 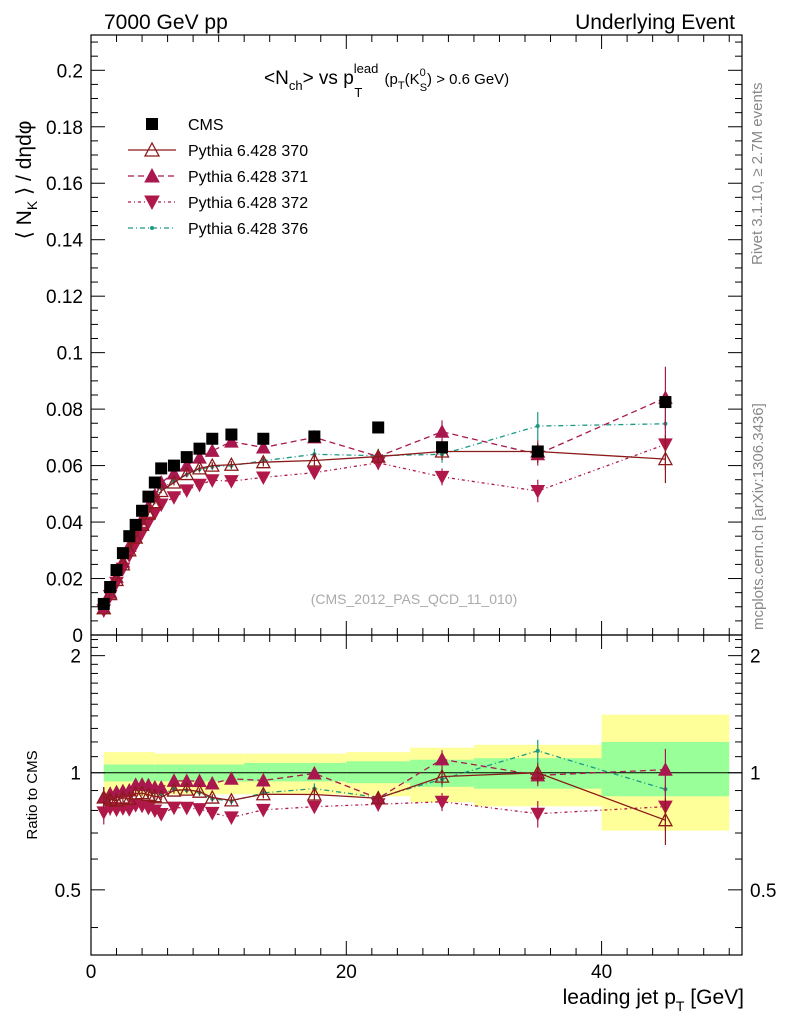 I want to click on xlabel-a: leading jet p, so click(x=619, y=997).